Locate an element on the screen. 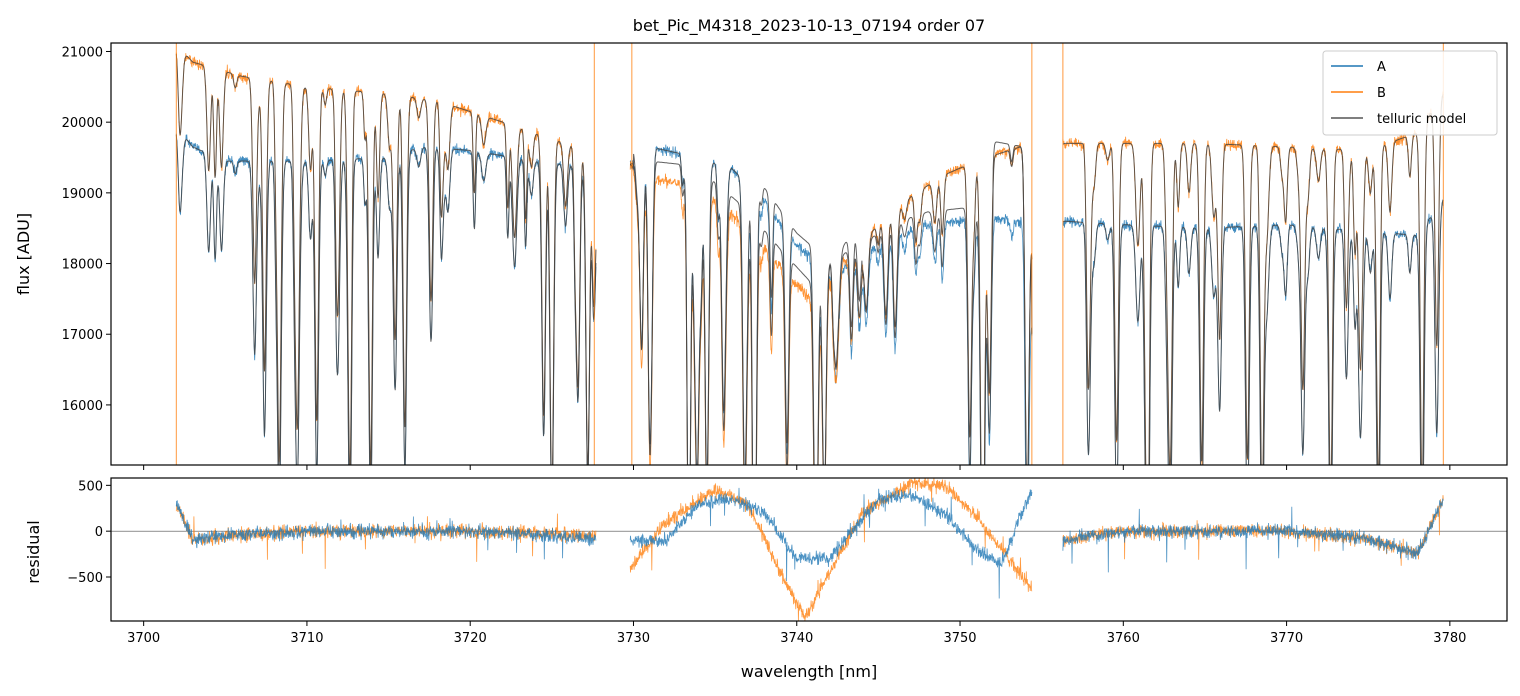 This screenshot has height=696, width=1520. flux-y-tick-label: 20000 is located at coordinates (82, 123).